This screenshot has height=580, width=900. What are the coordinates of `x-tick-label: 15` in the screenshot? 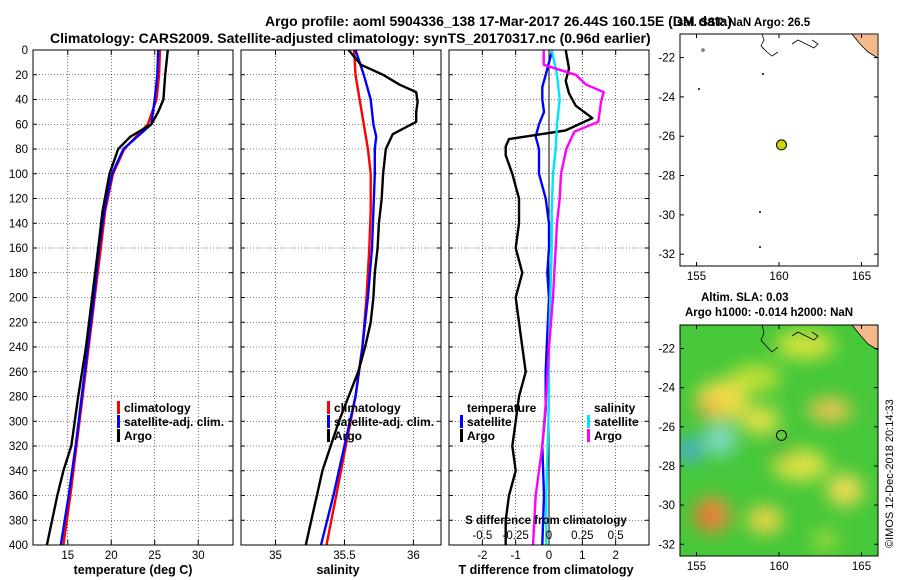 It's located at (67, 556).